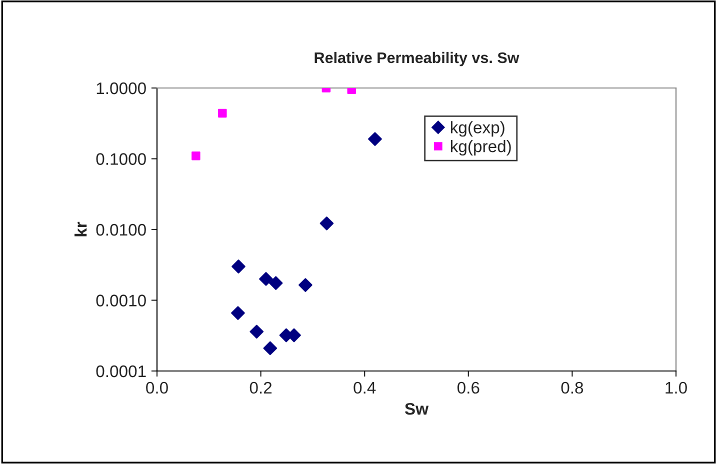  What do you see at coordinates (121, 300) in the screenshot?
I see `y-tick-label: 0.0010` at bounding box center [121, 300].